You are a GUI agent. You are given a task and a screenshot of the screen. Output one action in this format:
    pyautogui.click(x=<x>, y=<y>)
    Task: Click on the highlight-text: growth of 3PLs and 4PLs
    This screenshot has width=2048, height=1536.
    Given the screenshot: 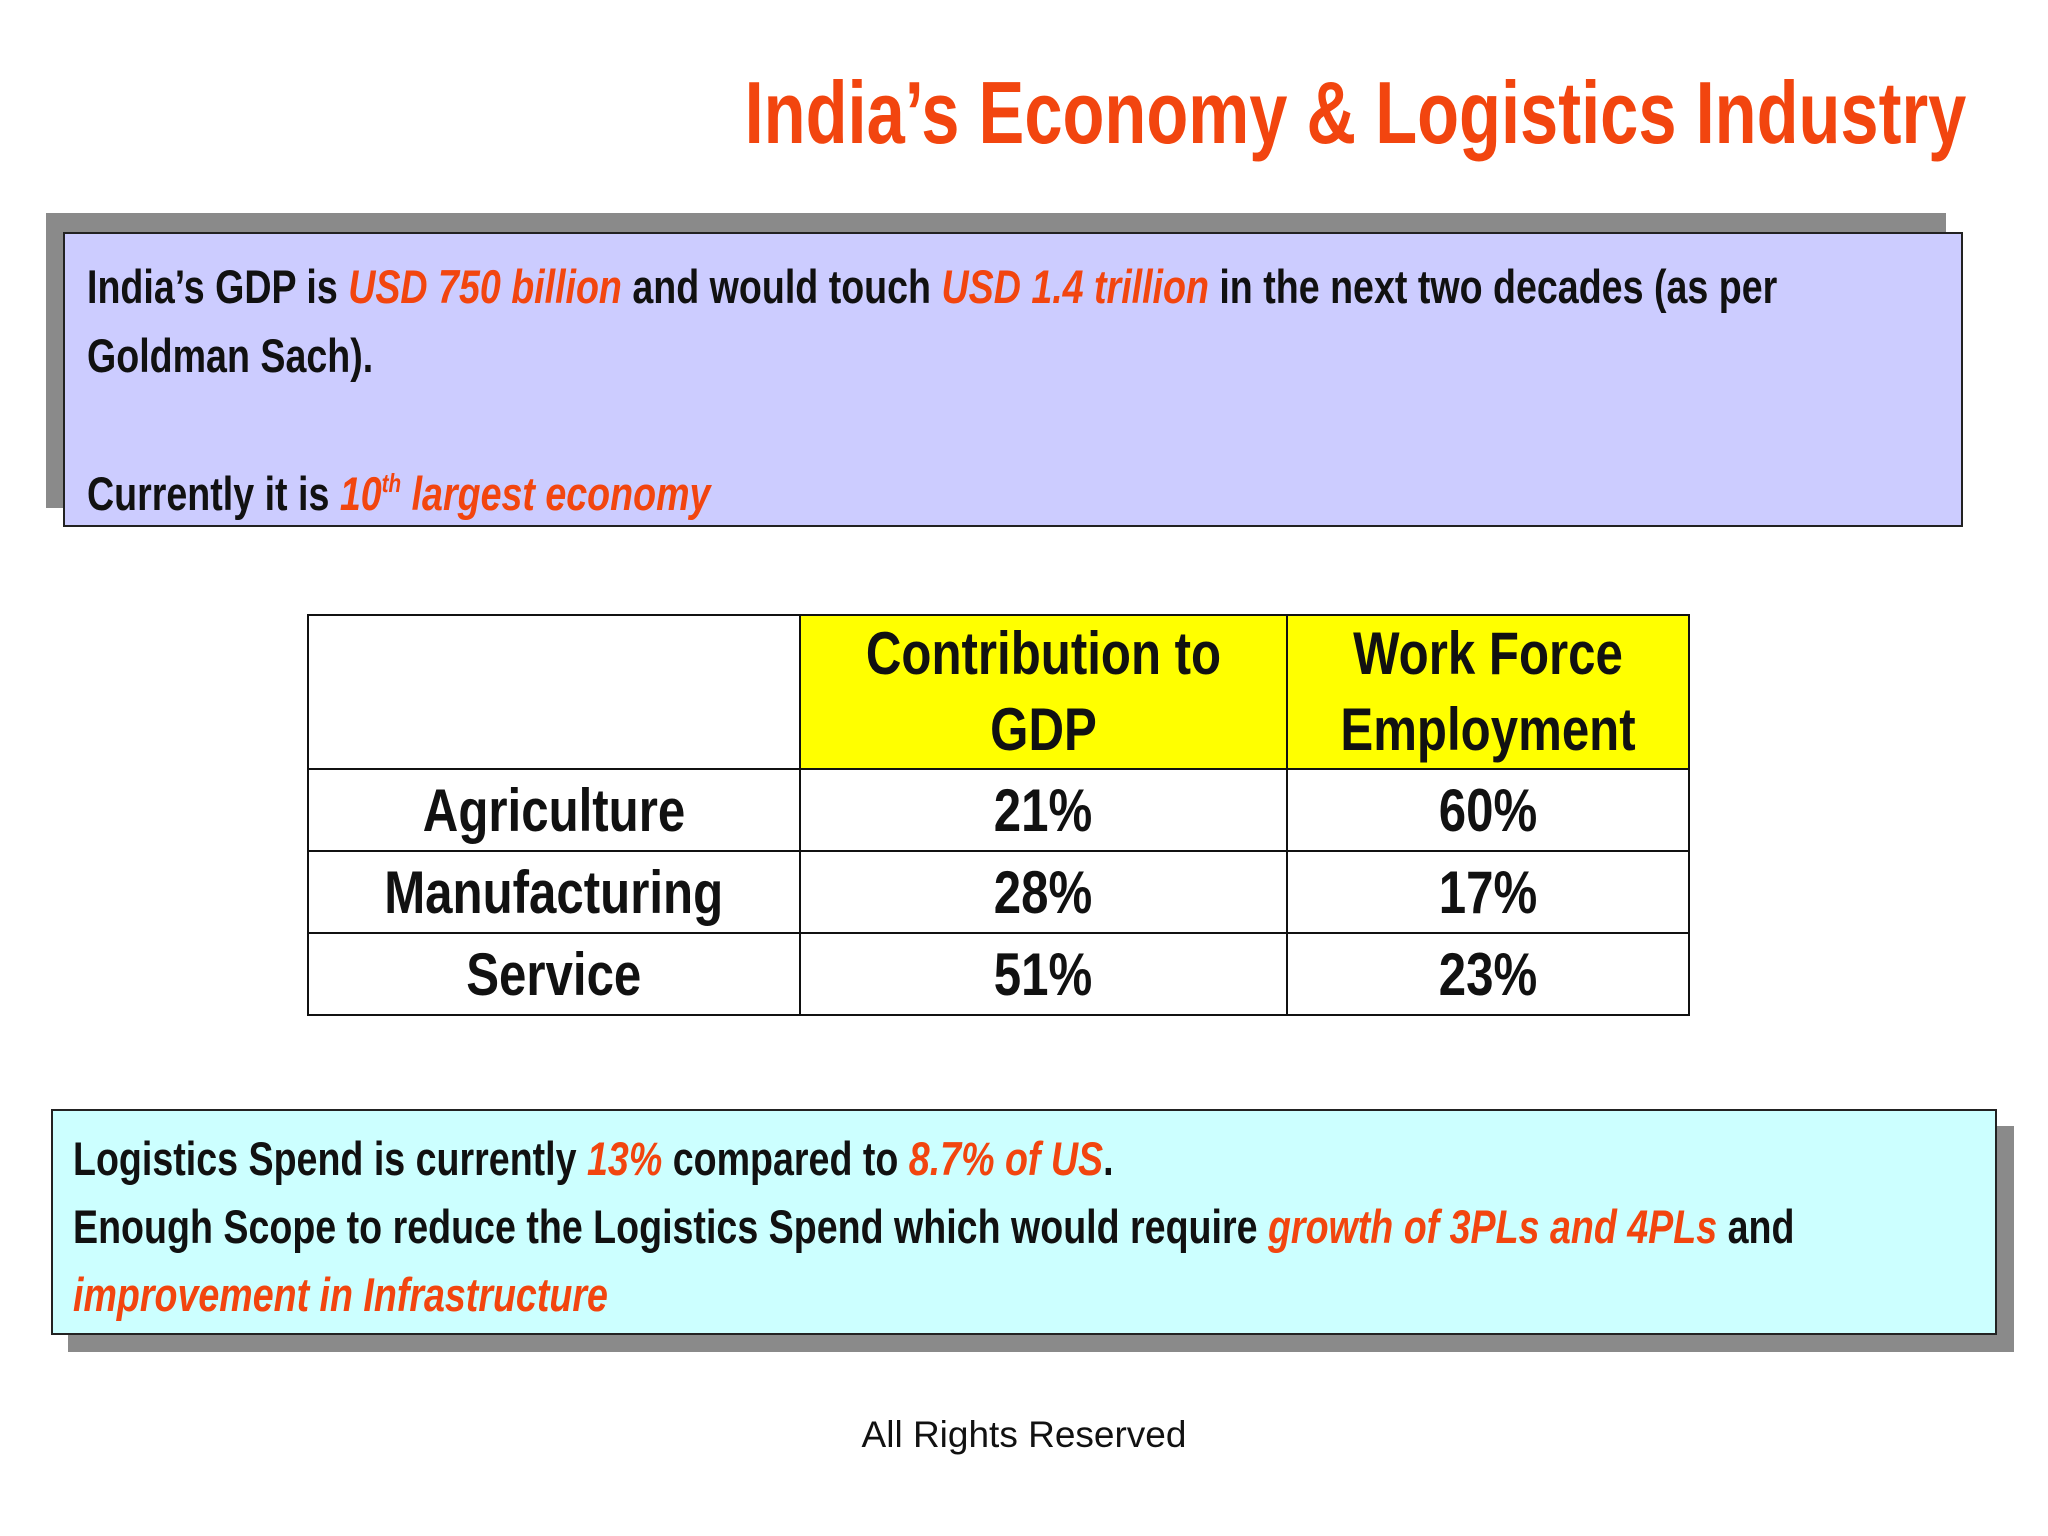 What is the action you would take?
    pyautogui.click(x=1492, y=1226)
    